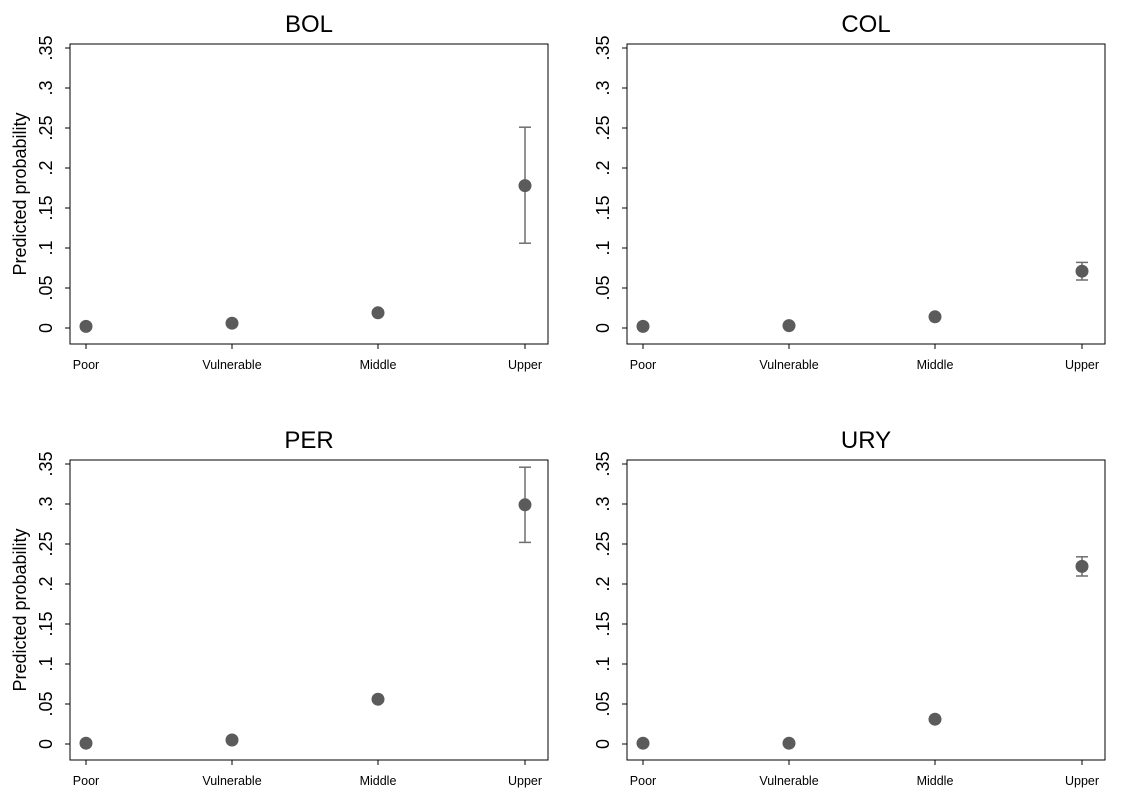  What do you see at coordinates (865, 24) in the screenshot?
I see `chart-title: COL` at bounding box center [865, 24].